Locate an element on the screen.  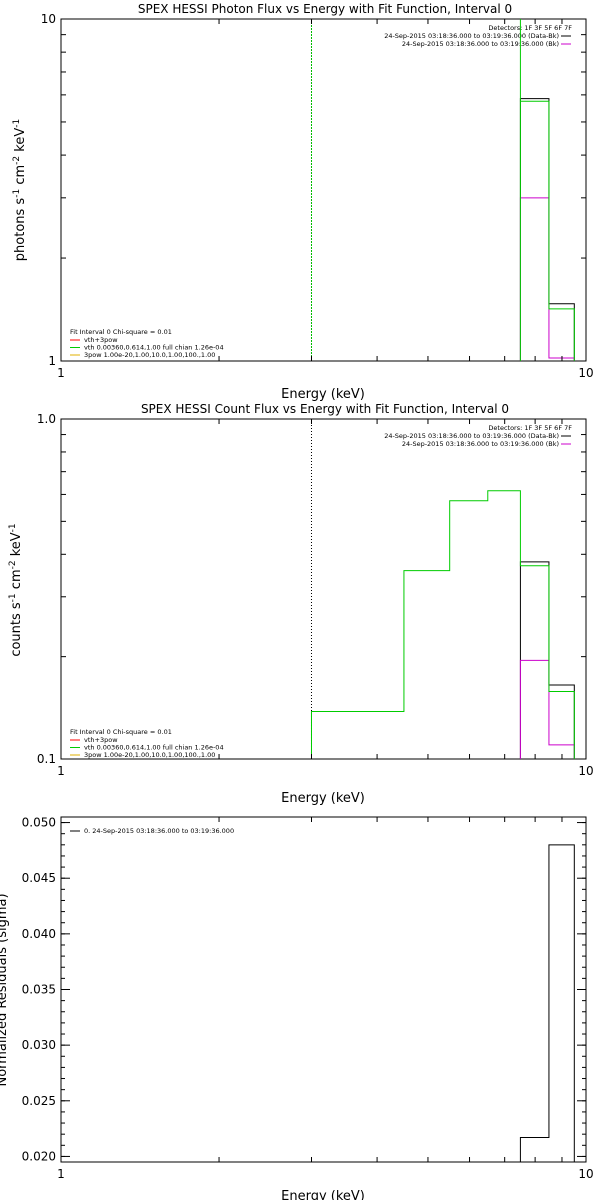
residuals-ytick-label: 0.045 is located at coordinates (39, 878).